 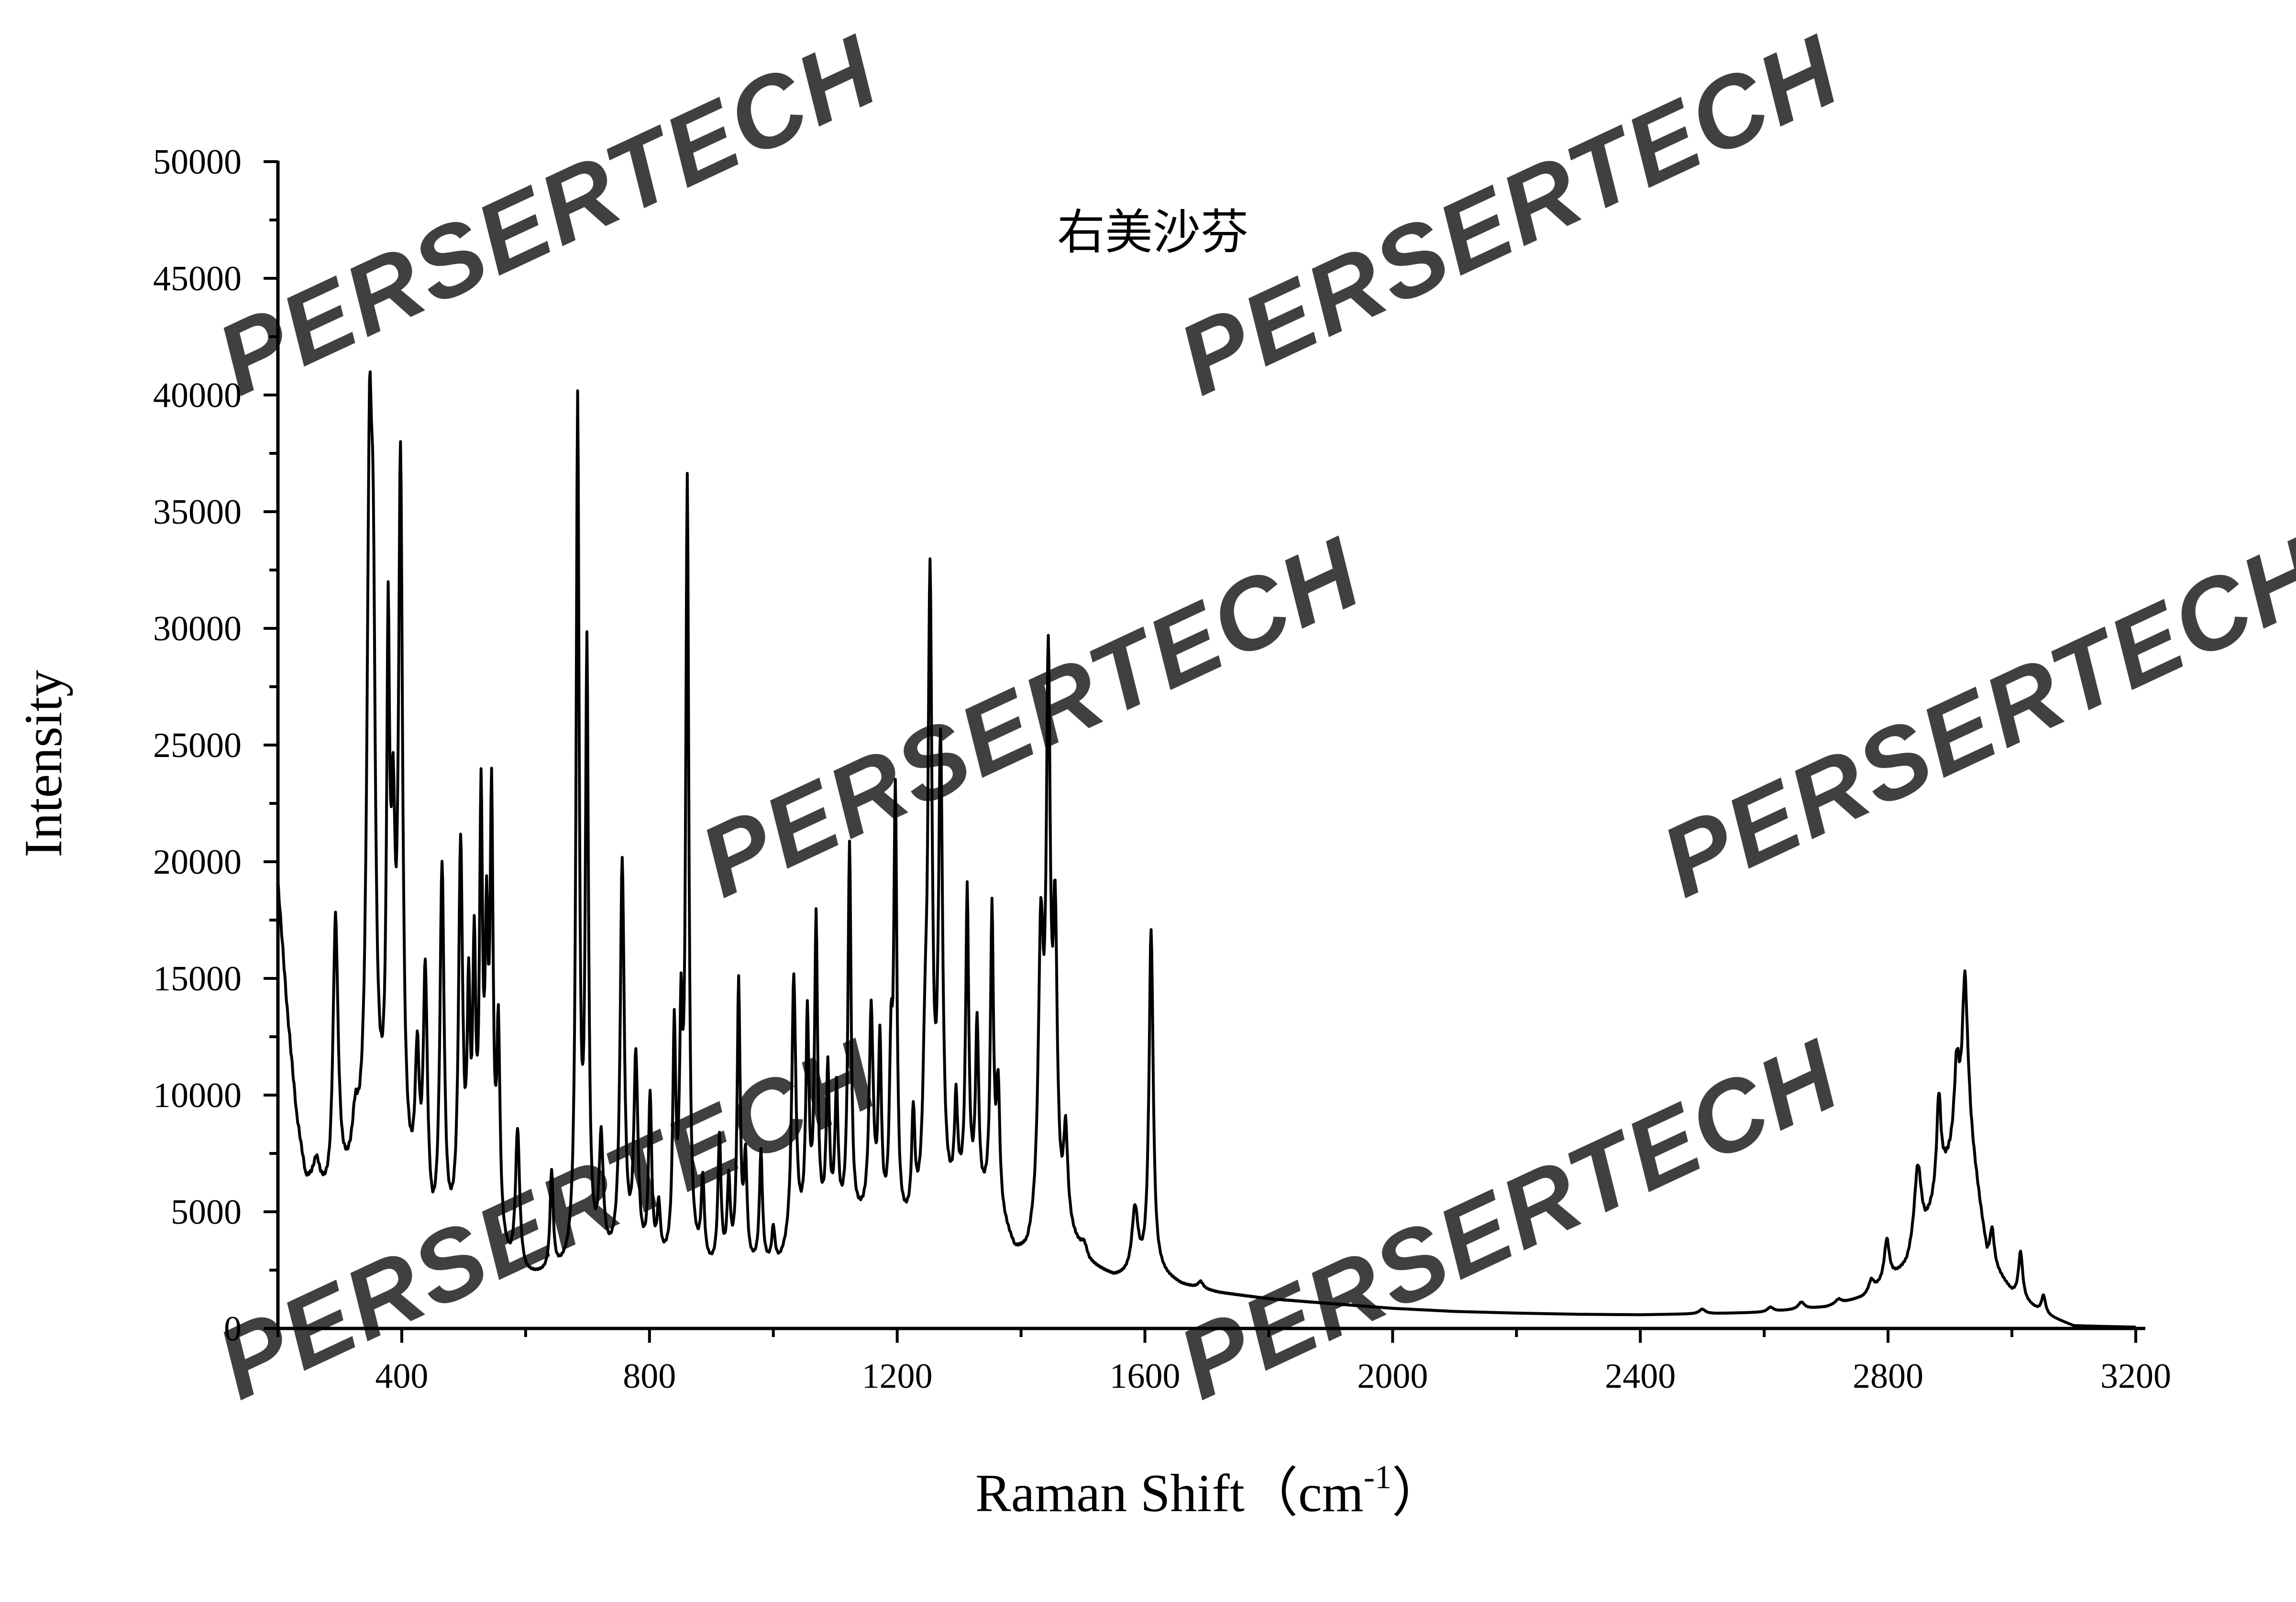 What do you see at coordinates (198, 512) in the screenshot?
I see `y-tick-label: 35000` at bounding box center [198, 512].